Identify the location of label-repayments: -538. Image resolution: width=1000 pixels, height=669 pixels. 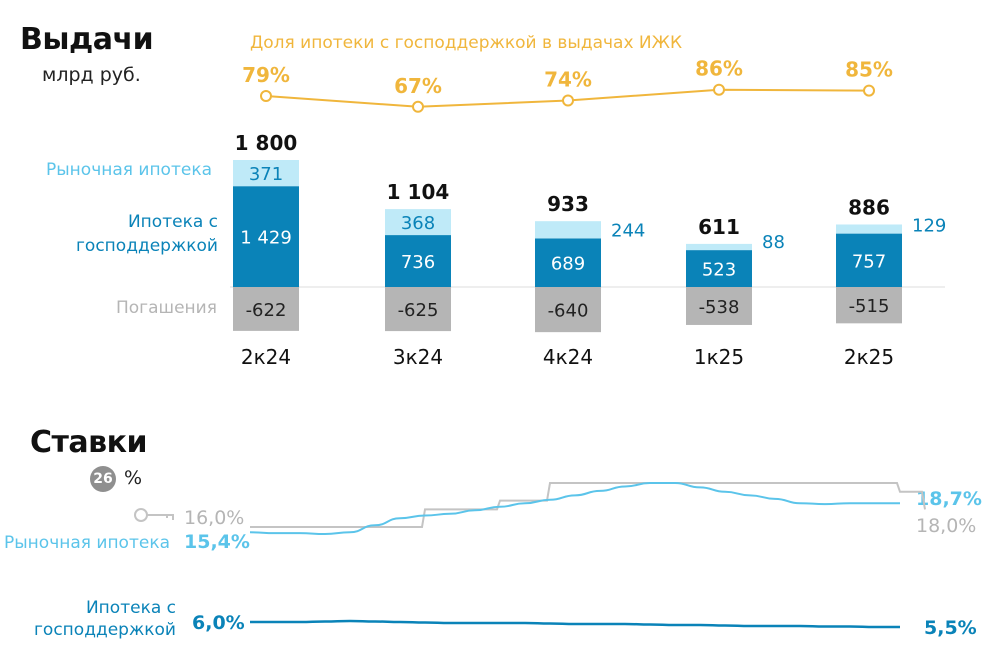
(719, 307).